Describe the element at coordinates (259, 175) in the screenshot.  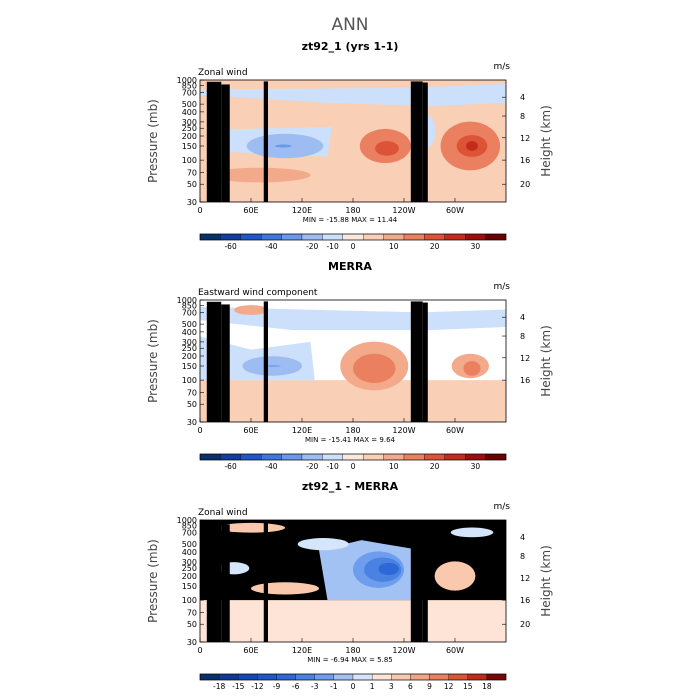
I see `contour-upper-westerly` at that location.